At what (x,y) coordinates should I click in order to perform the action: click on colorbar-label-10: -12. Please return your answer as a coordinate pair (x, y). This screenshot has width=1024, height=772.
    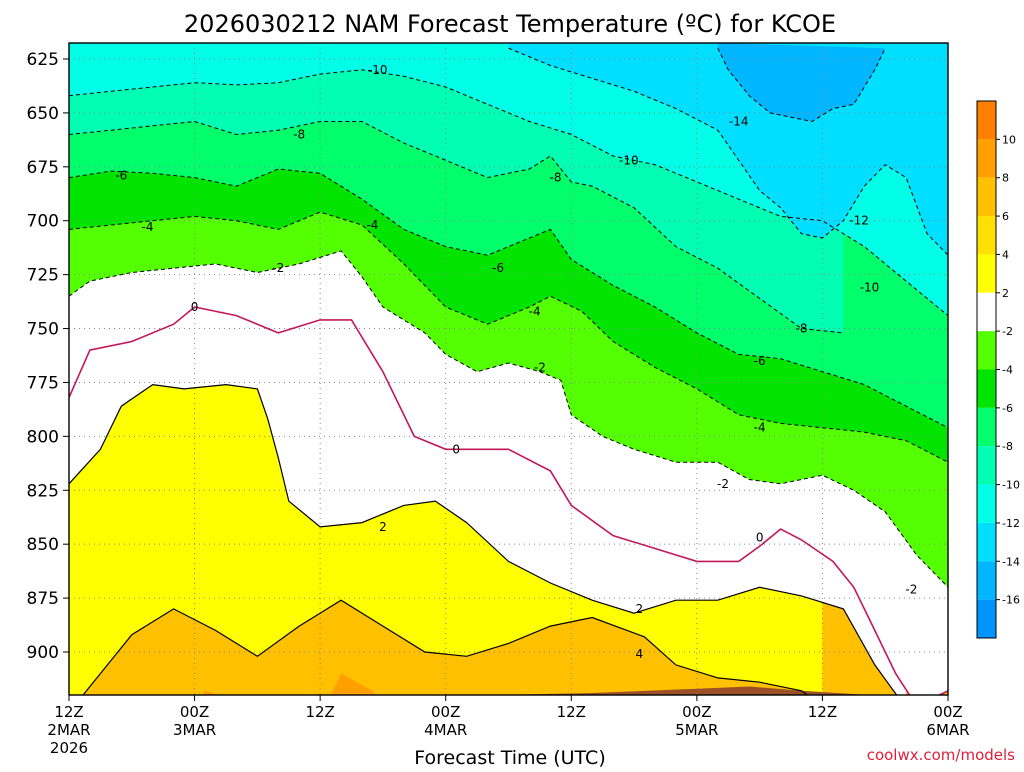
    Looking at the image, I should click on (1011, 523).